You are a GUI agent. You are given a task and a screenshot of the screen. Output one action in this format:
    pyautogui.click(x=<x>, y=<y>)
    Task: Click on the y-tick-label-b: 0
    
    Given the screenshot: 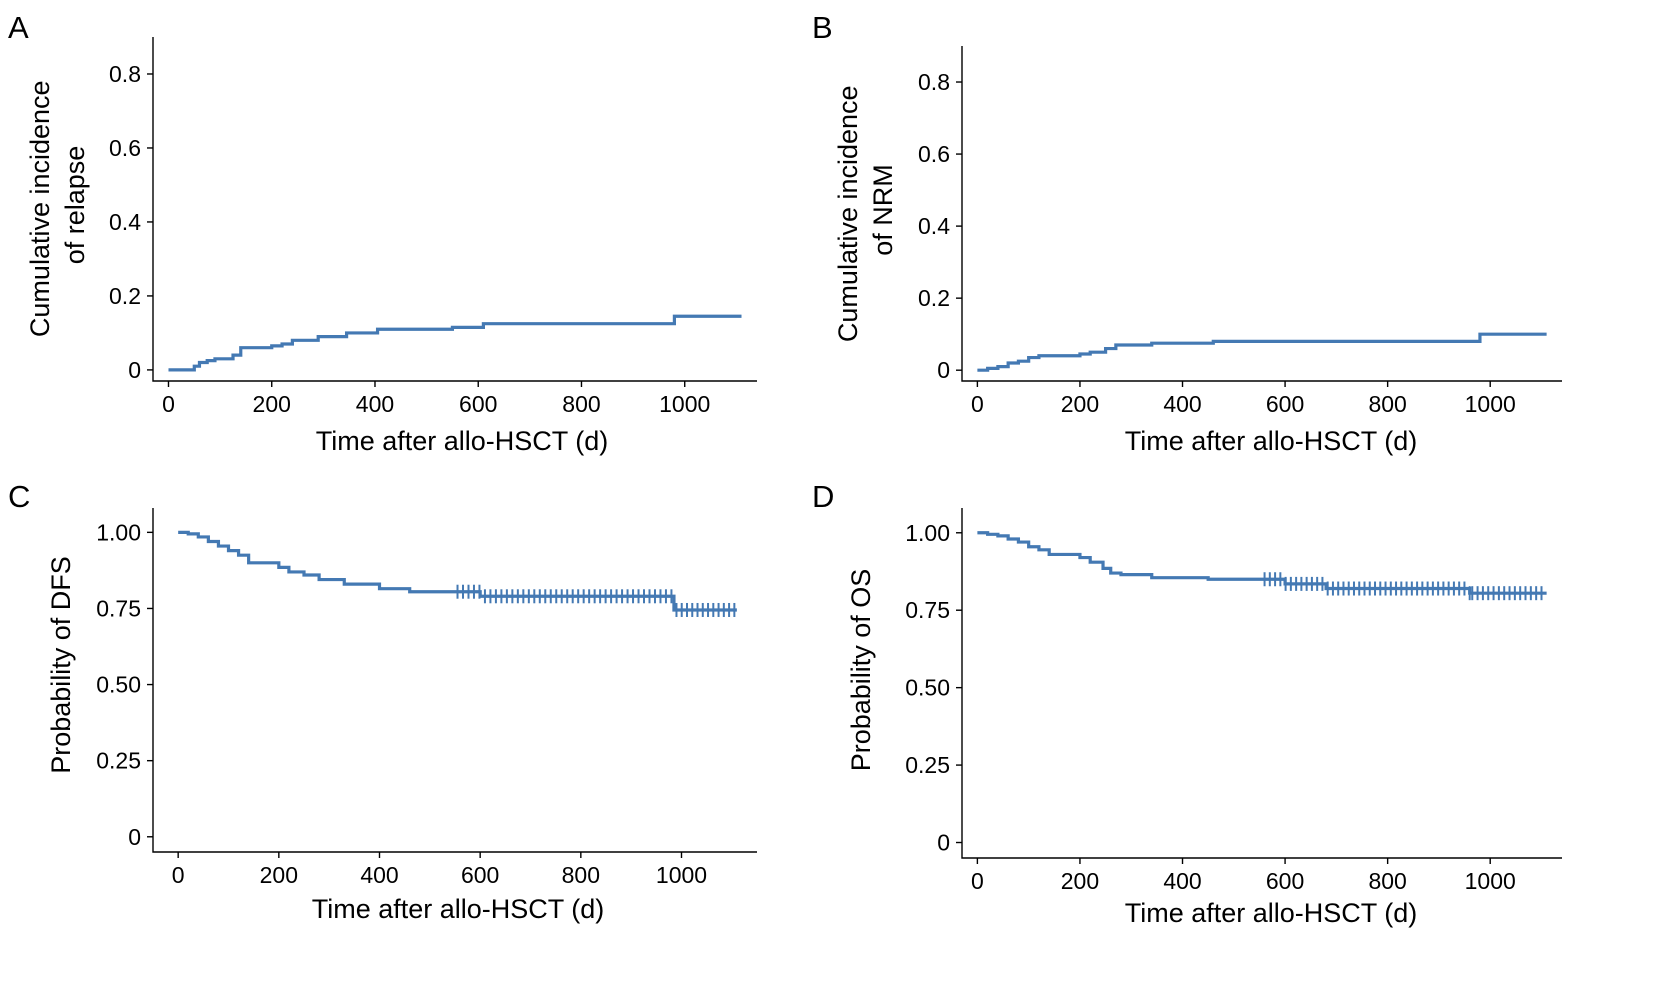 What is the action you would take?
    pyautogui.click(x=943, y=370)
    